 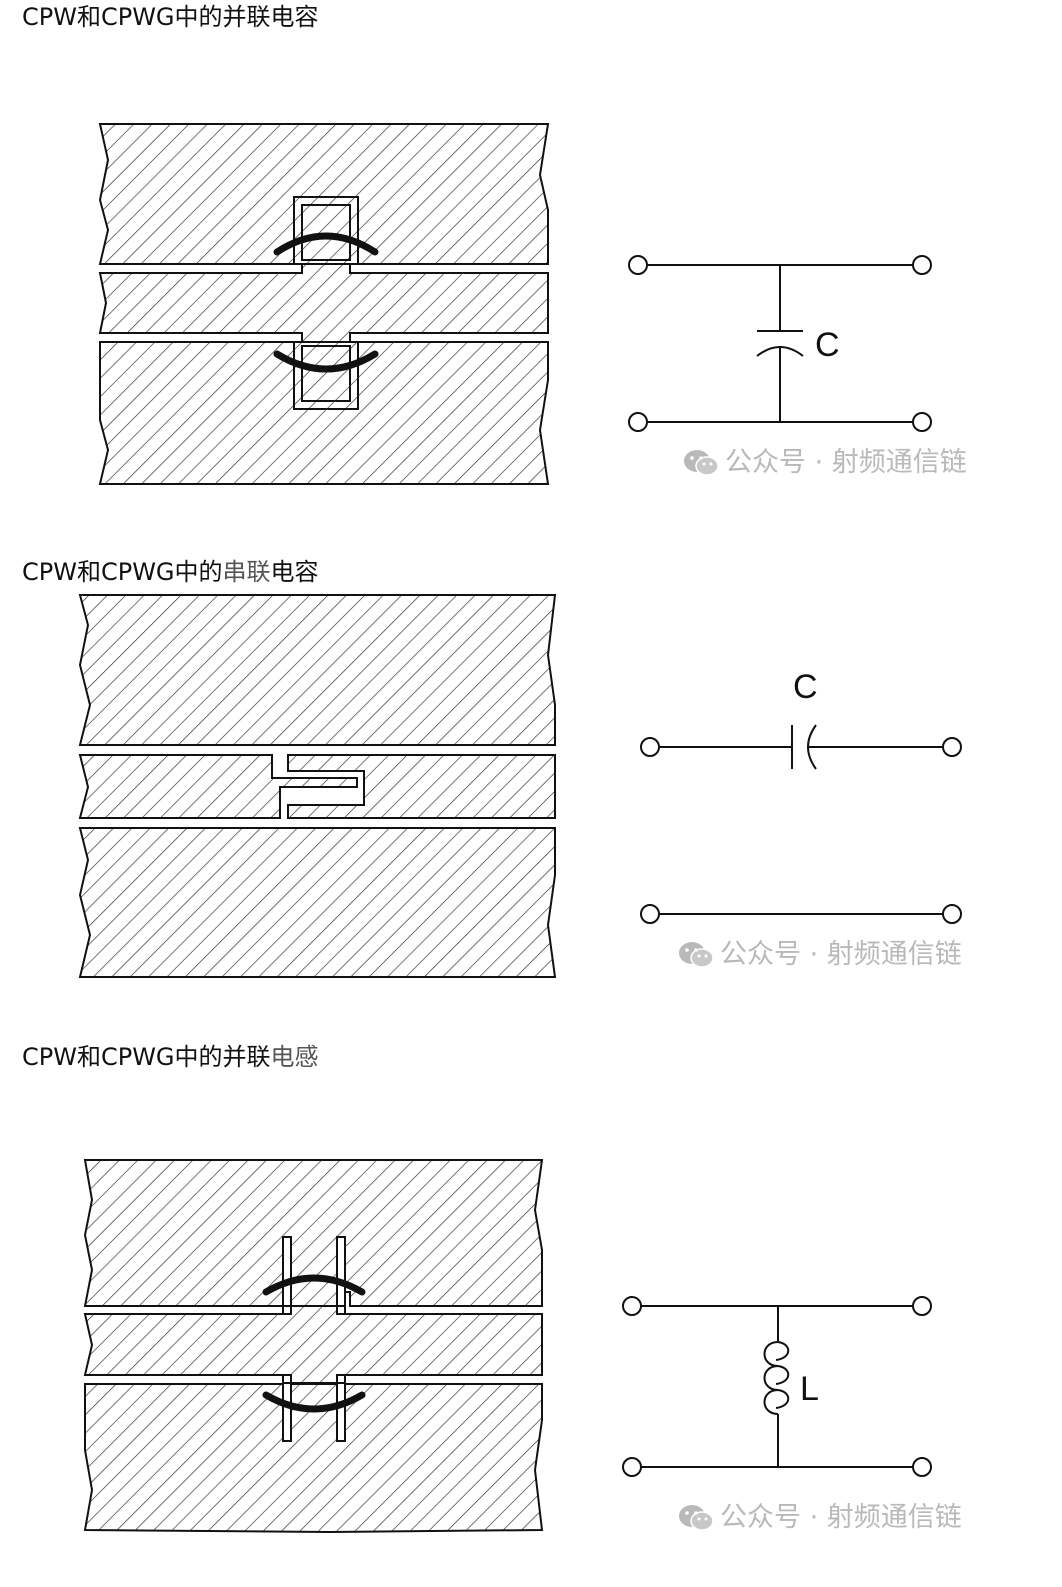 What do you see at coordinates (780, 343) in the screenshot?
I see `shunt-capacitor-schematic` at bounding box center [780, 343].